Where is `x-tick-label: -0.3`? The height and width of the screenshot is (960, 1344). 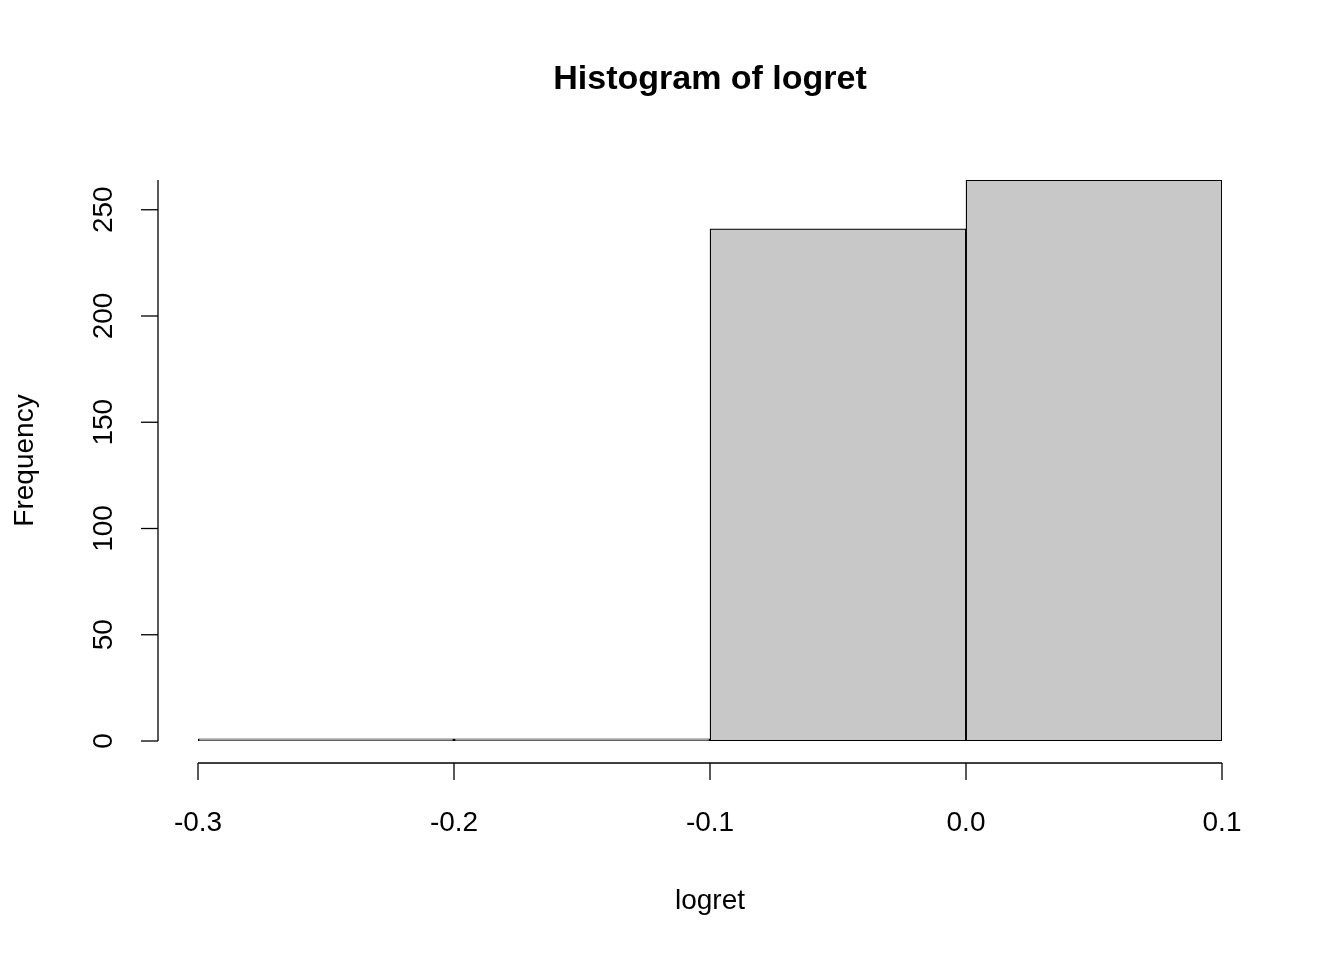
x-tick-label: -0.3 is located at coordinates (198, 821).